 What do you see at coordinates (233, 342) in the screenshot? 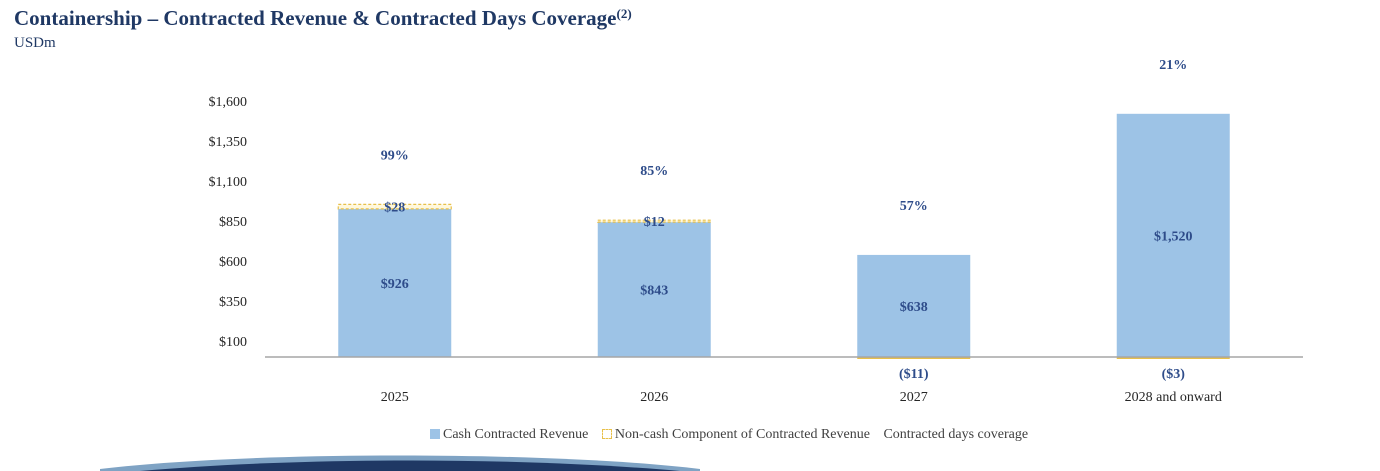
I see `y-tick-label: $100` at bounding box center [233, 342].